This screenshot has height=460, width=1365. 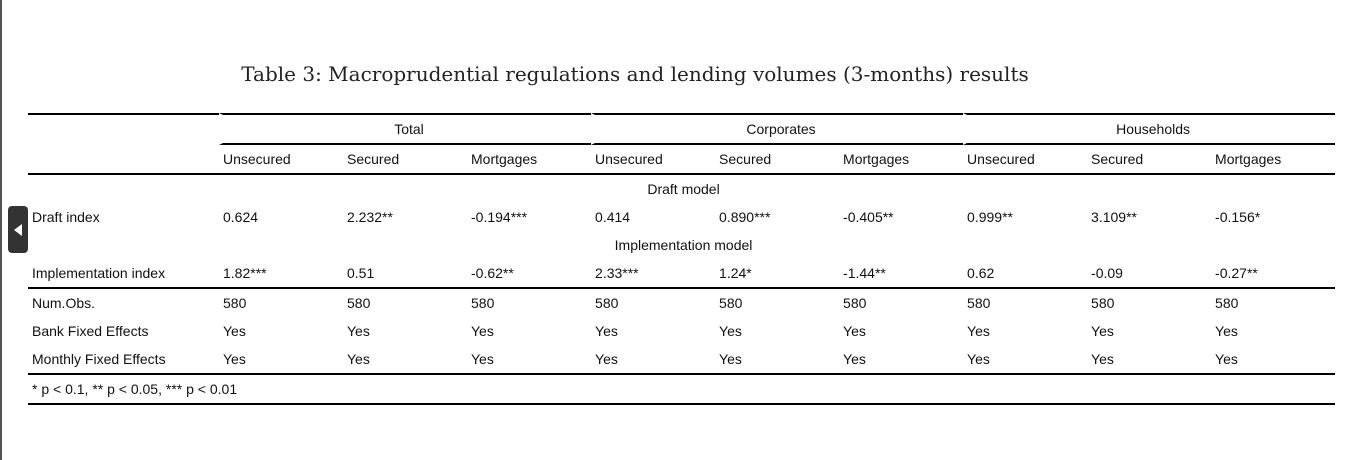 I want to click on chevron-left-icon, so click(x=18, y=229).